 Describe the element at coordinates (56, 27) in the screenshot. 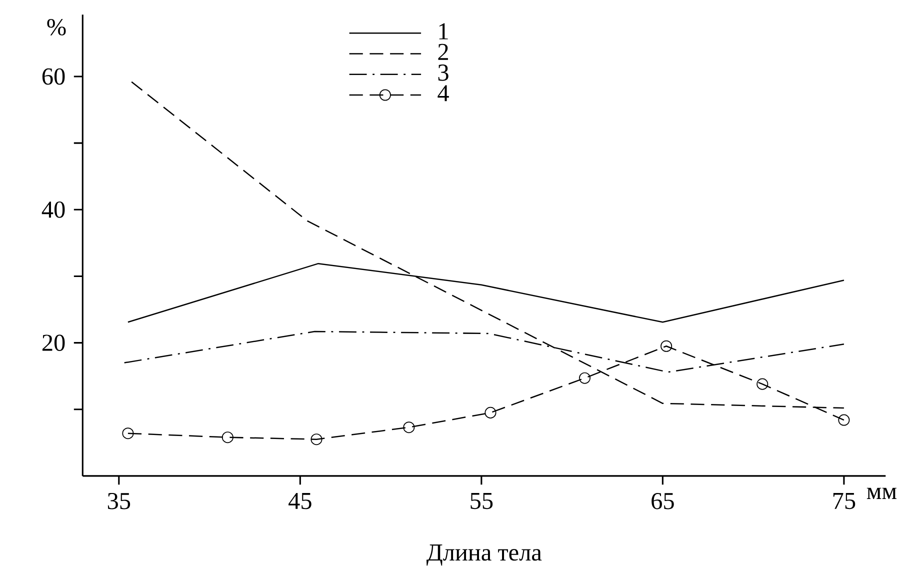

I see `y-axis-title: %` at that location.